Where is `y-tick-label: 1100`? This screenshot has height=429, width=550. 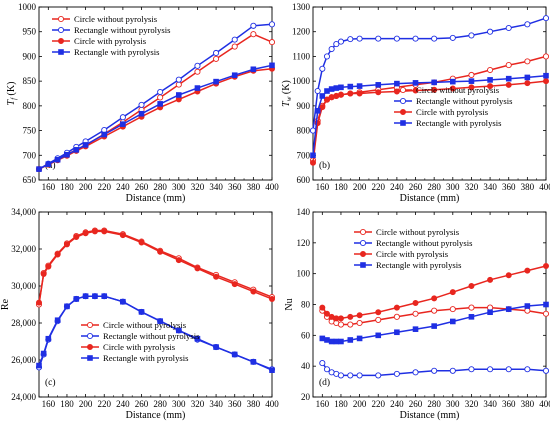 y-tick-label: 1100 is located at coordinates (301, 56).